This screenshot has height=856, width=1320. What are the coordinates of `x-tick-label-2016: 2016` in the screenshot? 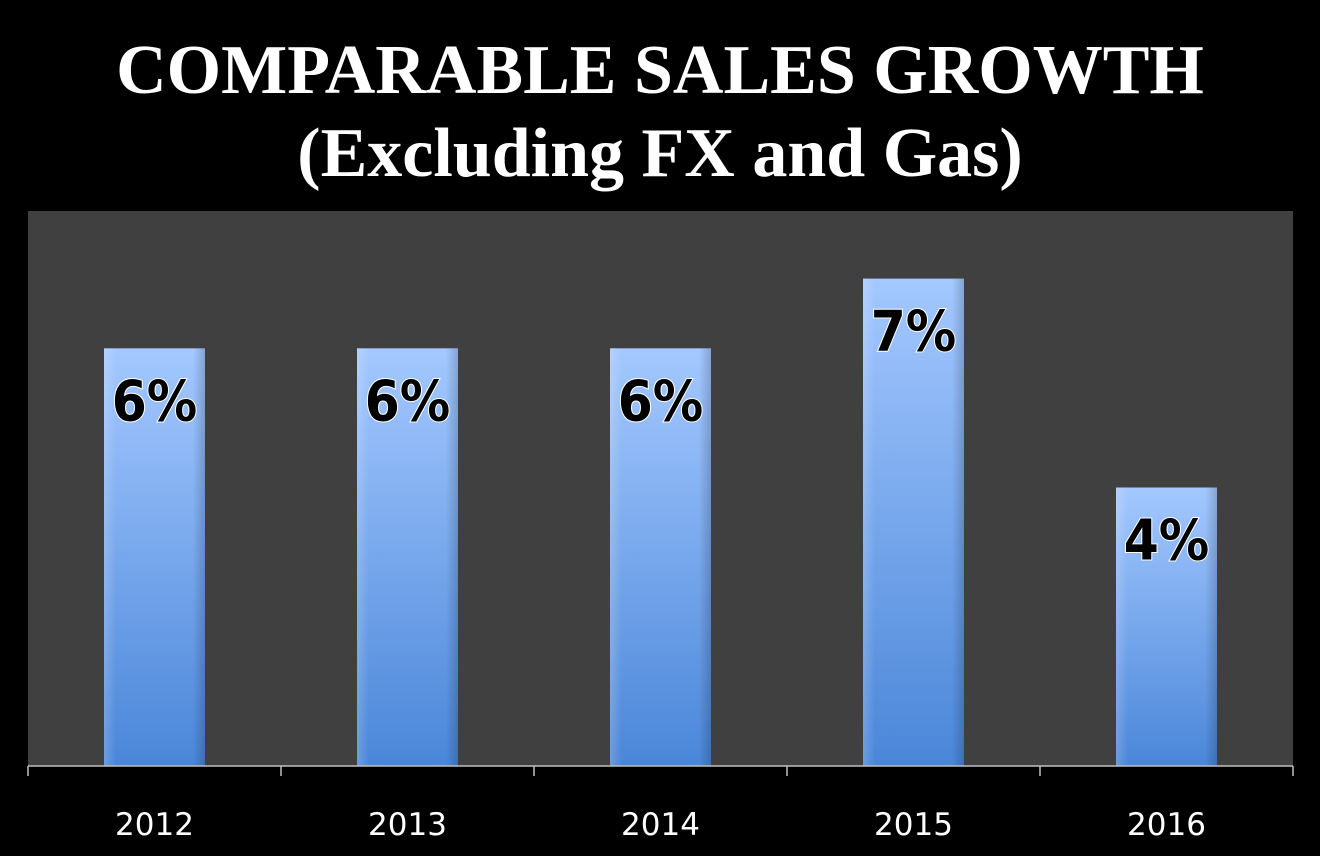 It's located at (1166, 825).